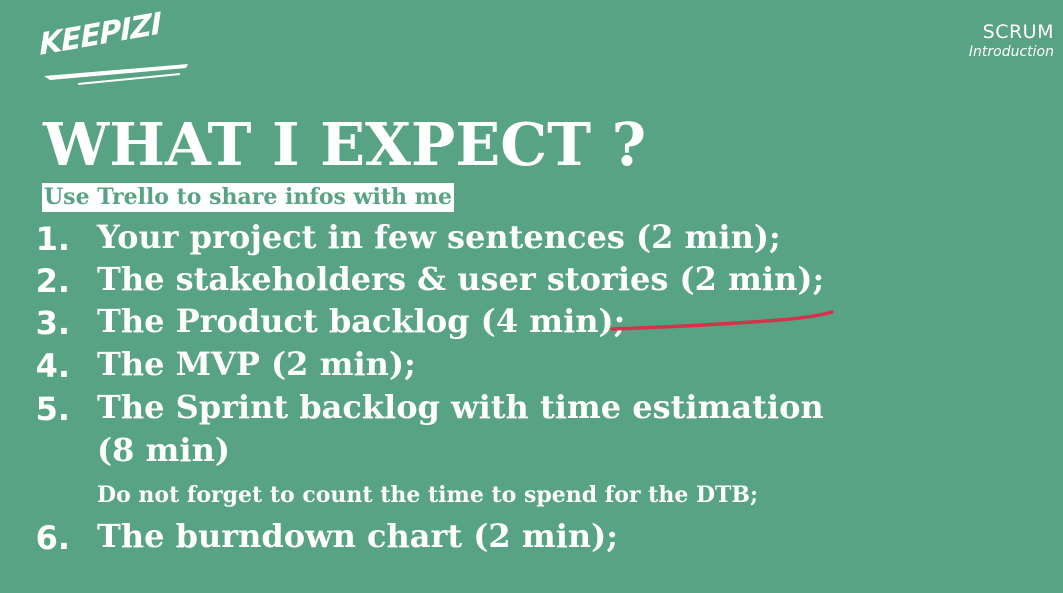  I want to click on section-title: SCRUM, so click(1018, 32).